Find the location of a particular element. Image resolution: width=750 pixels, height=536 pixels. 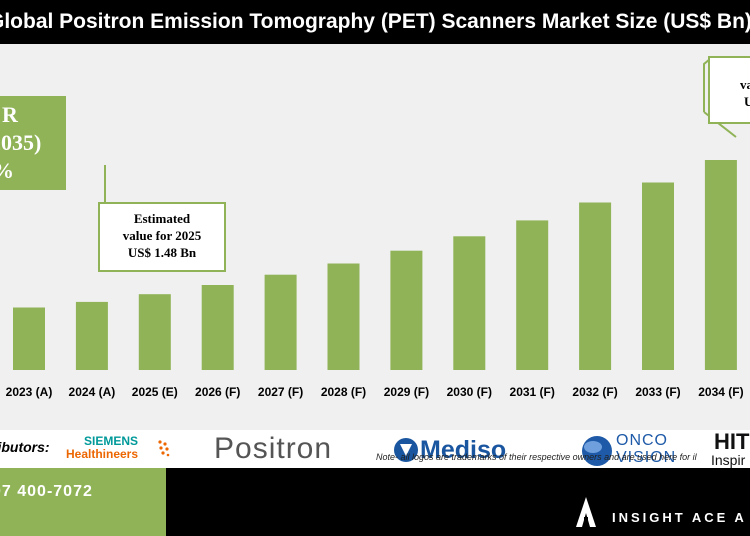

oncovision-logo: ONCO VISION is located at coordinates (646, 449).